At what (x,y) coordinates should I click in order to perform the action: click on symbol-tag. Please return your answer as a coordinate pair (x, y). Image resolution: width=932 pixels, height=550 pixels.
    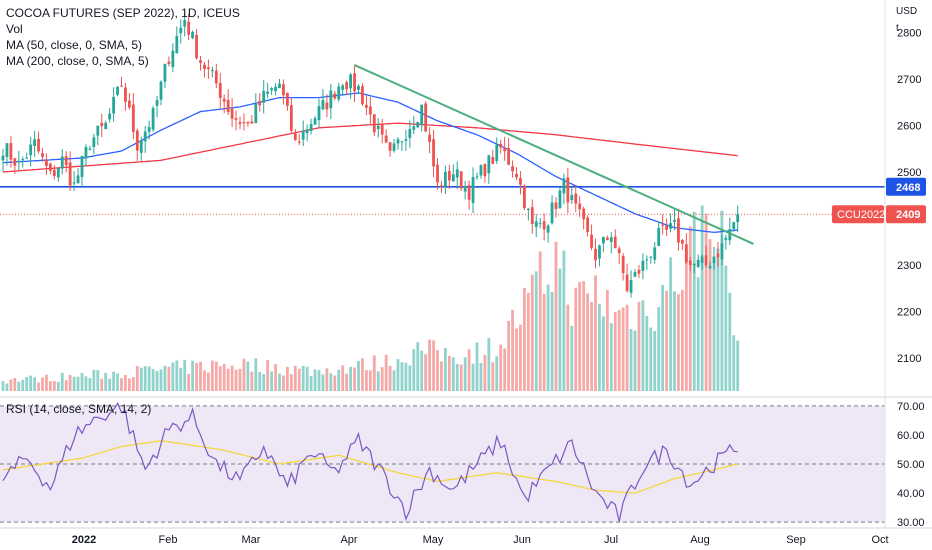
    Looking at the image, I should click on (858, 214).